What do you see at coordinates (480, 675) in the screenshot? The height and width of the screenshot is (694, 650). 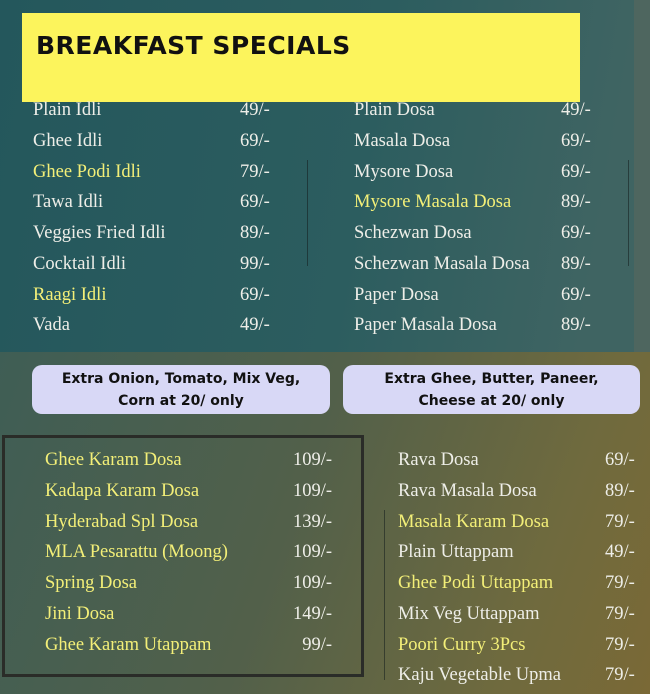 I see `menu-item-name: Kaju Vegetable Upma` at bounding box center [480, 675].